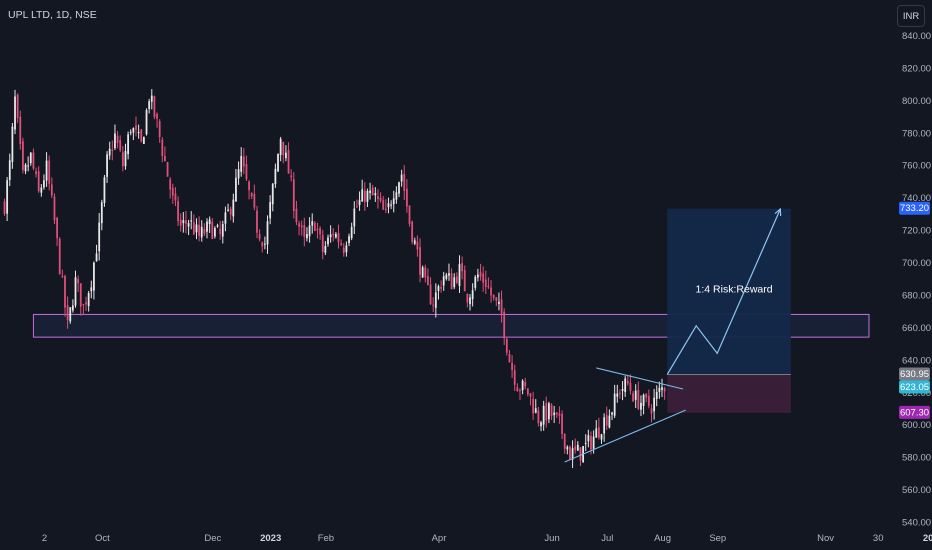  I want to click on annotation-layer: 1:4 Risk:Reward, so click(734, 289).